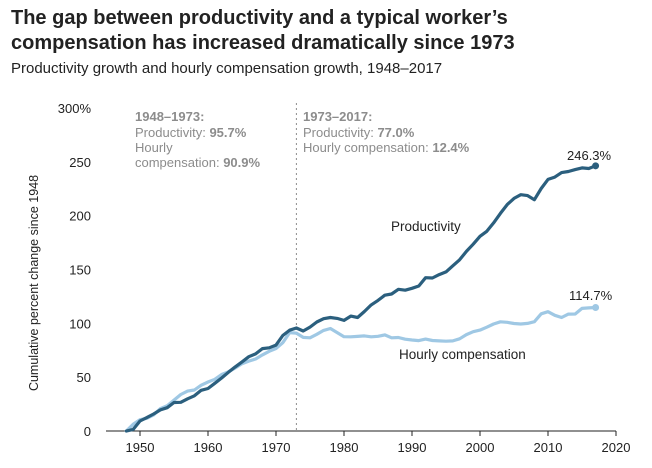 This screenshot has height=468, width=652. Describe the element at coordinates (191, 132) in the screenshot. I see `annotation-left-productivity: Productivity: 95.7%` at that location.